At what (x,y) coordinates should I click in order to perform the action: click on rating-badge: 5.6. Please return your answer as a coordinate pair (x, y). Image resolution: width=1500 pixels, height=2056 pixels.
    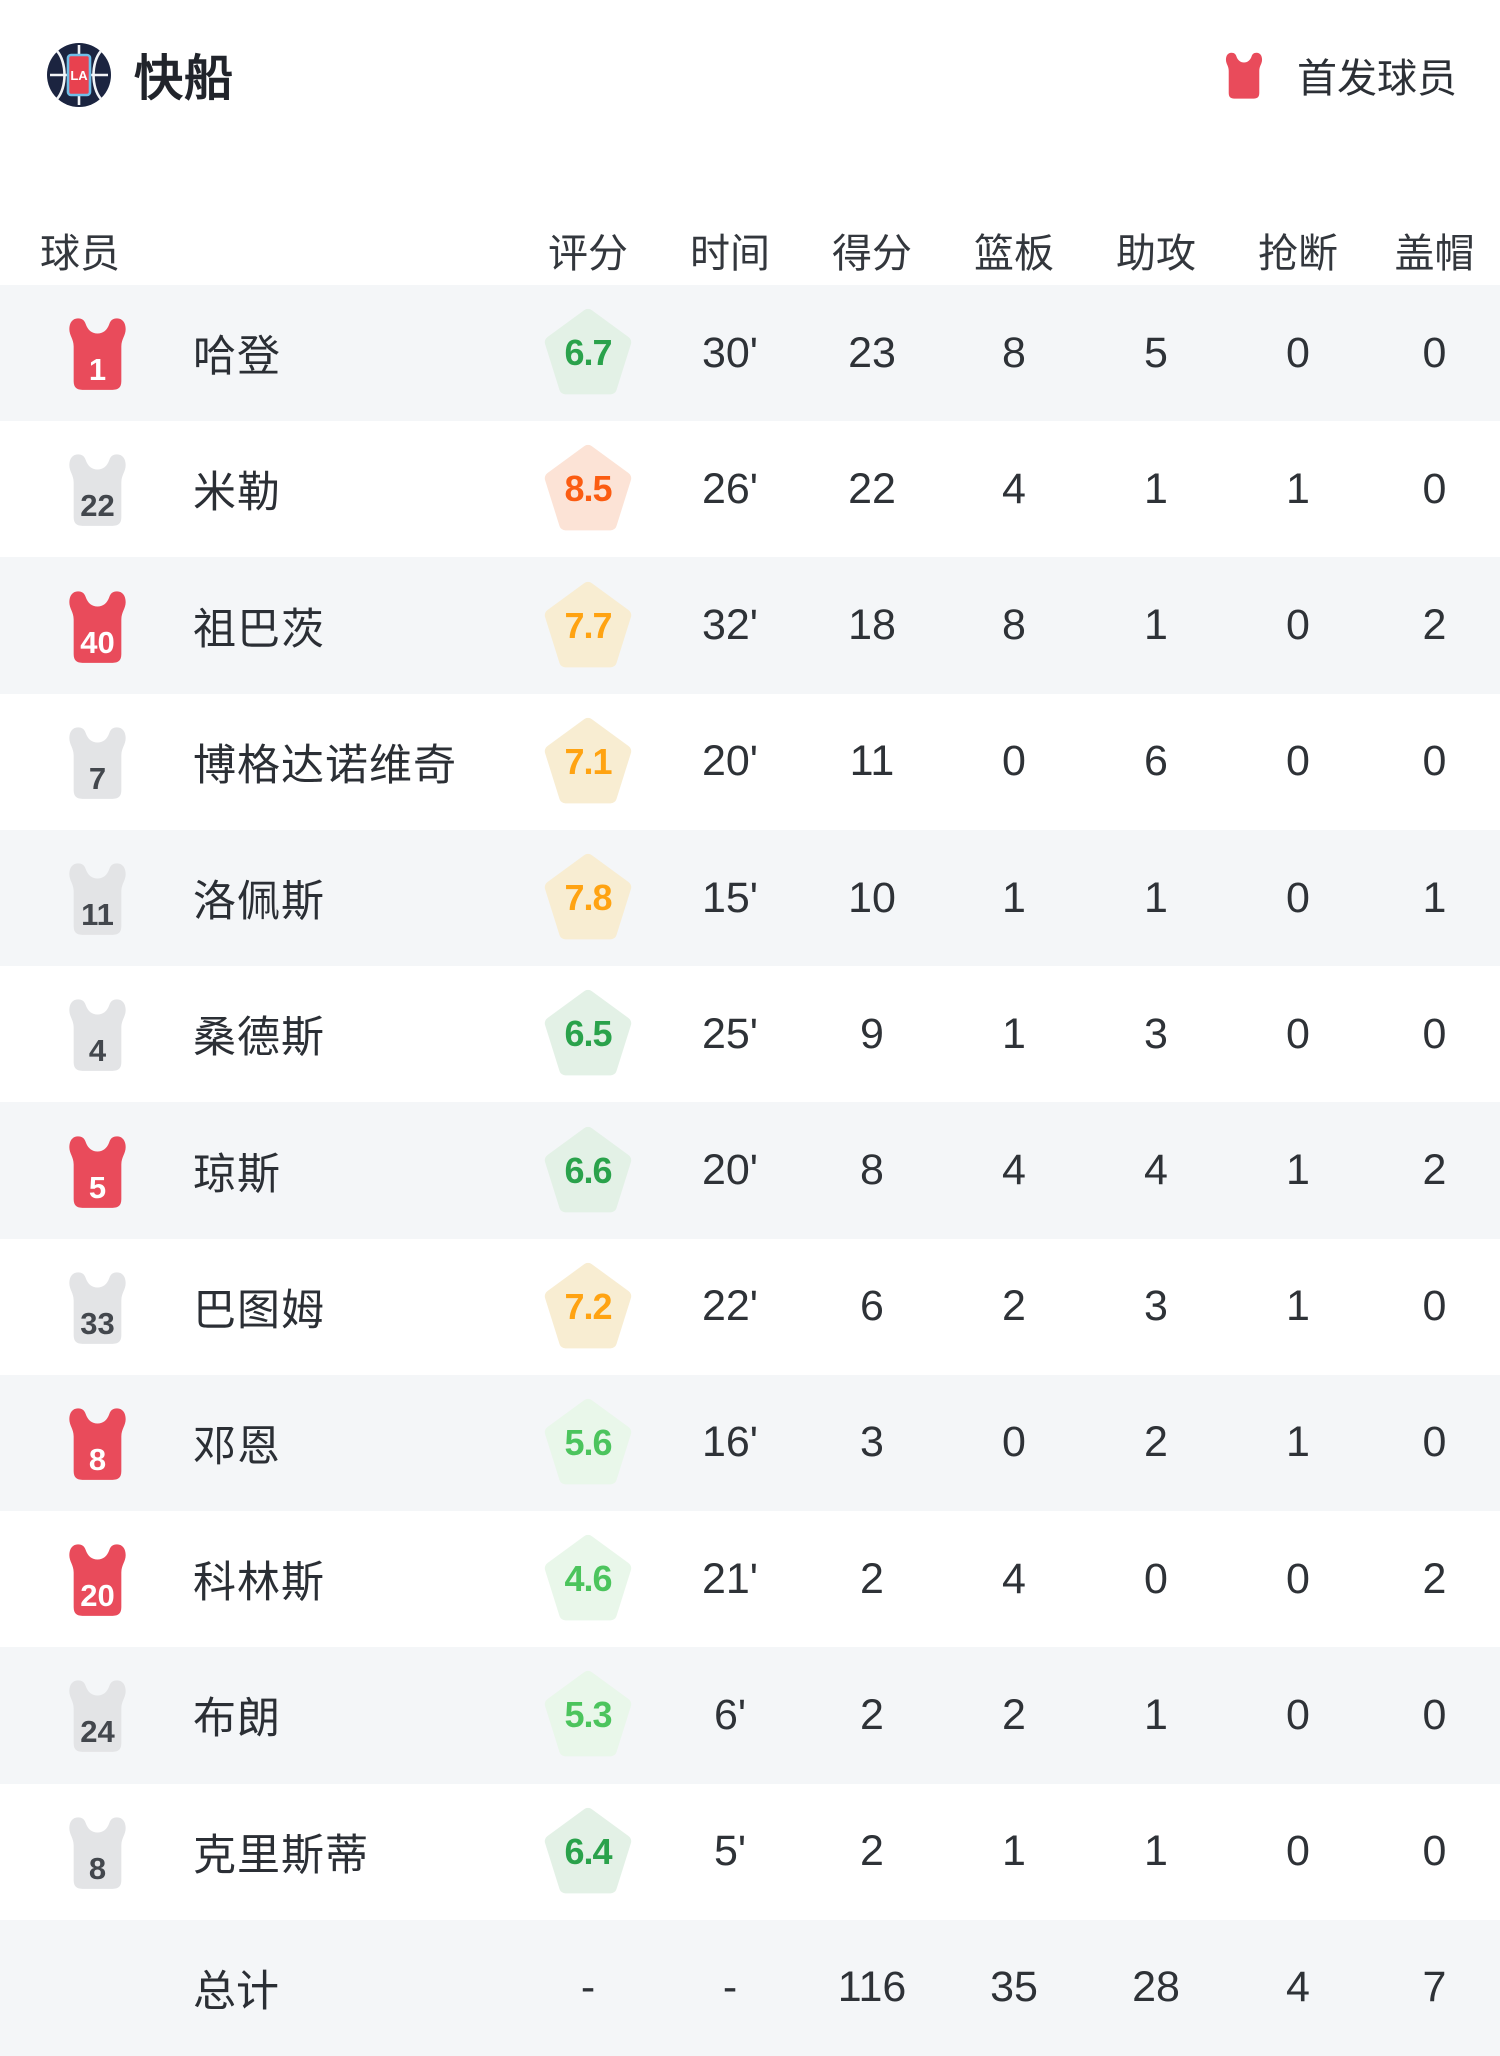
    Looking at the image, I should click on (588, 1443).